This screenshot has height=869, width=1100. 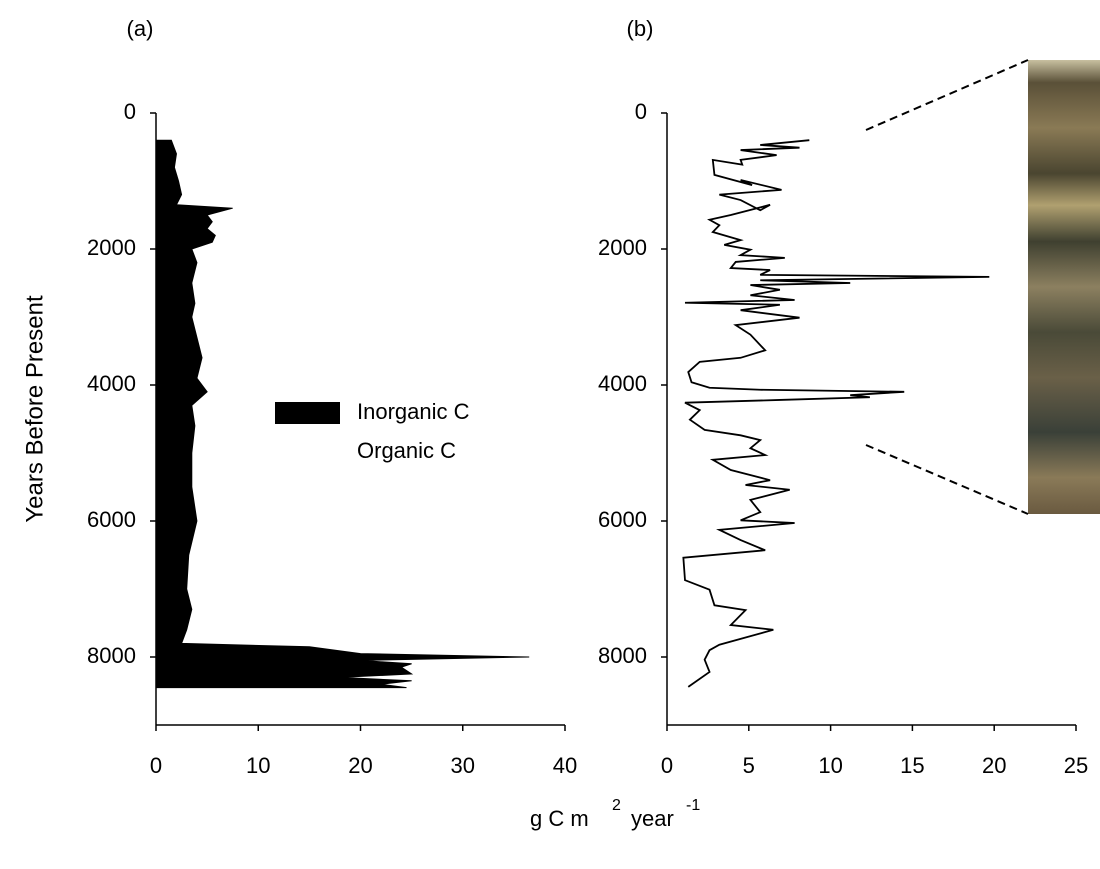 What do you see at coordinates (749, 765) in the screenshot?
I see `x-tick-label: 5` at bounding box center [749, 765].